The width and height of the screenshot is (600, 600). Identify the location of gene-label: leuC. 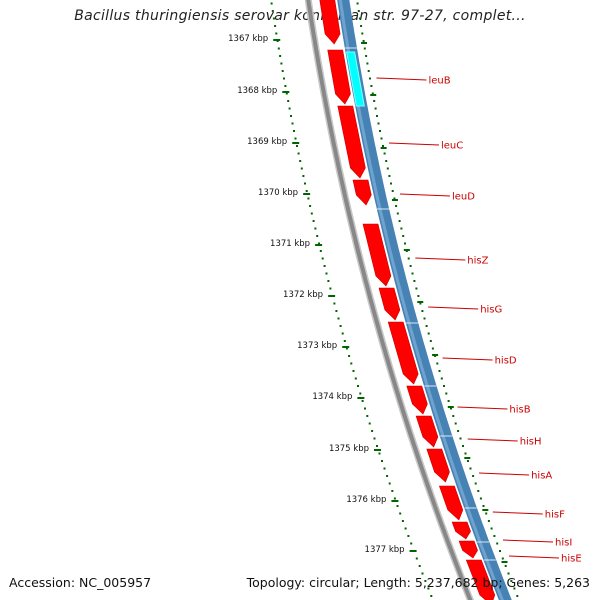
(452, 146).